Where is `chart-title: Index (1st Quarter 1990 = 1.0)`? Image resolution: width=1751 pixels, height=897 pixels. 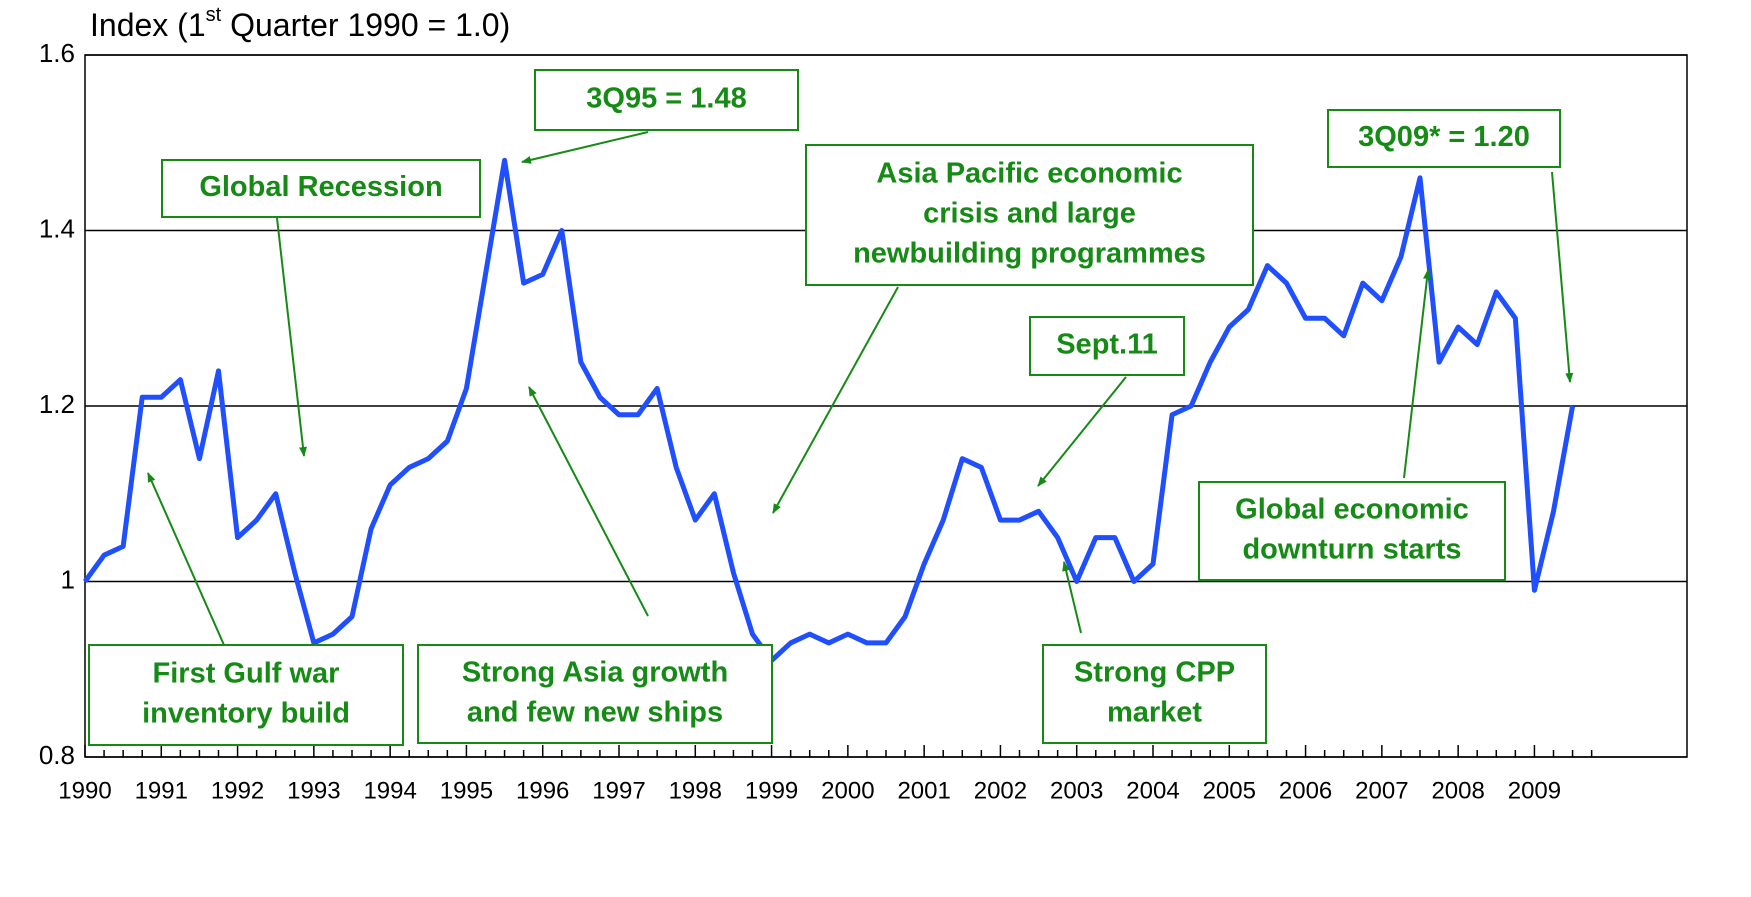 chart-title: Index (1st Quarter 1990 = 1.0) is located at coordinates (300, 23).